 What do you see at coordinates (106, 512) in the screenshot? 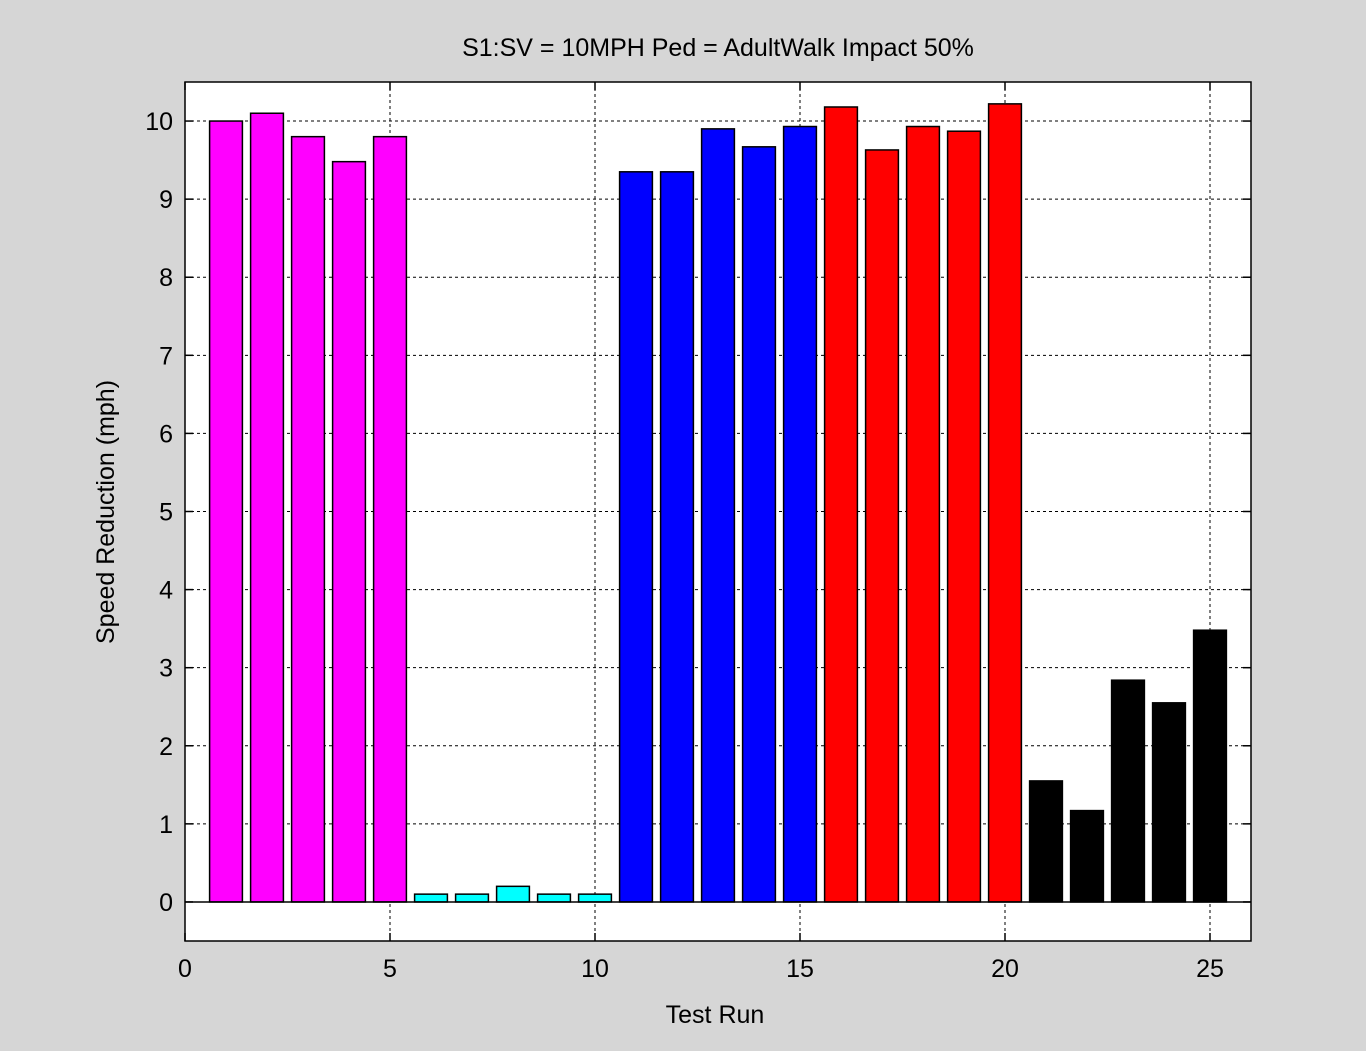
I see `y-axis-label: Speed Reduction (mph)` at bounding box center [106, 512].